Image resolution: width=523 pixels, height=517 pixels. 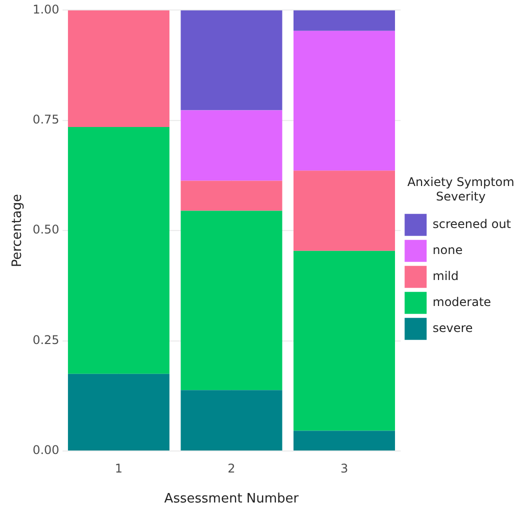 I want to click on x-tick-label: 2, so click(x=232, y=468).